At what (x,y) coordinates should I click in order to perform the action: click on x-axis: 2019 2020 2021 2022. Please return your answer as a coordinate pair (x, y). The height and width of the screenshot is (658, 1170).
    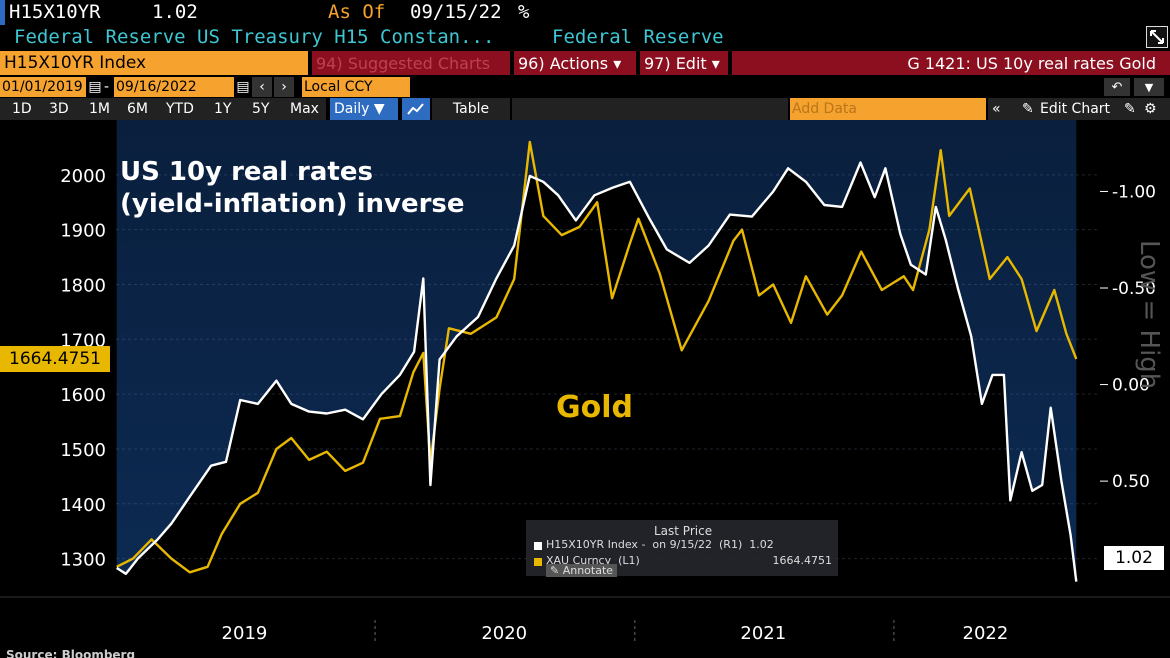
    Looking at the image, I should click on (615, 632).